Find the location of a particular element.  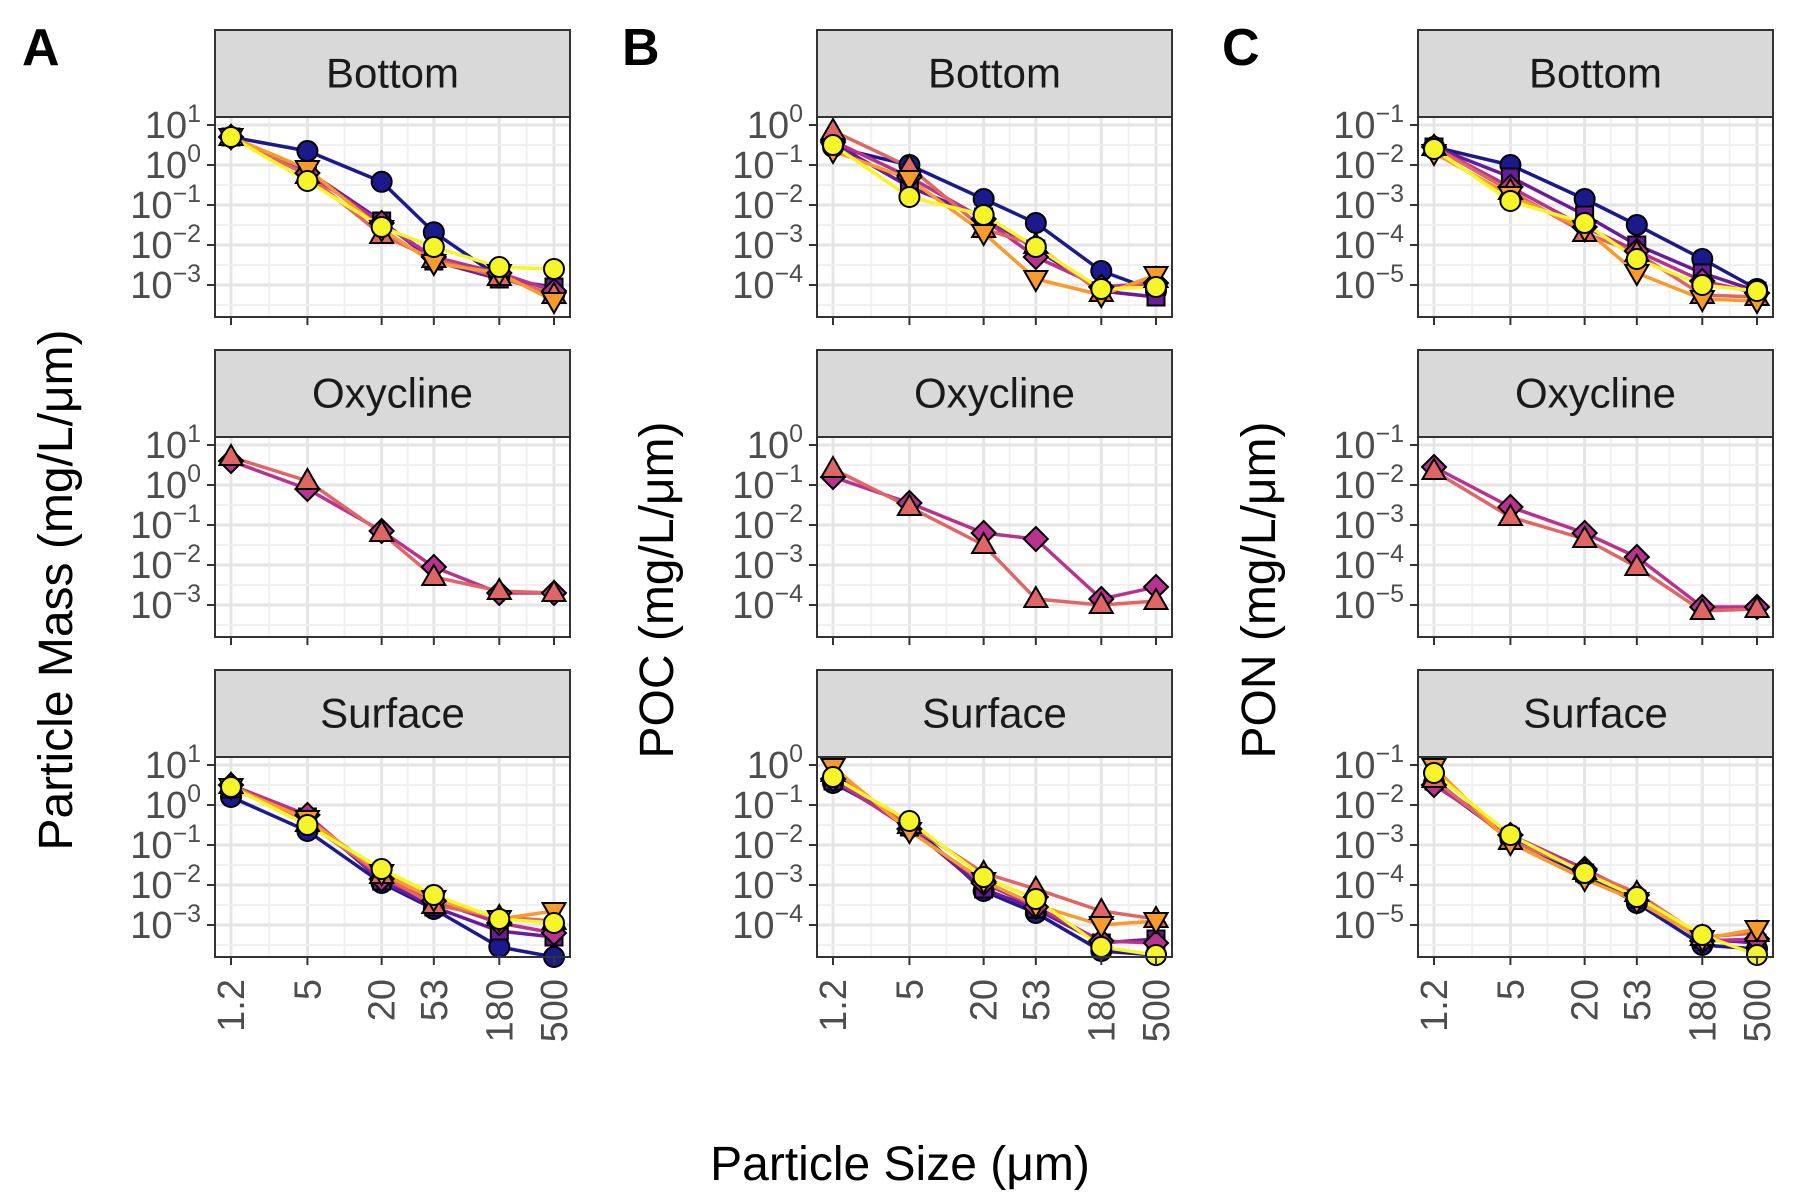

x-tick-label: 20 is located at coordinates (1586, 1000).